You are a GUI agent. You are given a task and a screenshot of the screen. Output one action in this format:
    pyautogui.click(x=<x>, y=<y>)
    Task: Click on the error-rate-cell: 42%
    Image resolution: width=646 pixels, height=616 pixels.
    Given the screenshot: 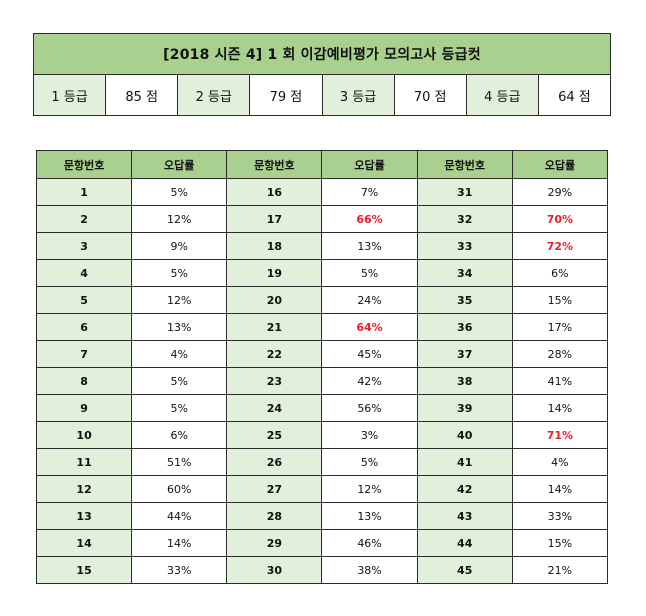 What is the action you would take?
    pyautogui.click(x=369, y=381)
    